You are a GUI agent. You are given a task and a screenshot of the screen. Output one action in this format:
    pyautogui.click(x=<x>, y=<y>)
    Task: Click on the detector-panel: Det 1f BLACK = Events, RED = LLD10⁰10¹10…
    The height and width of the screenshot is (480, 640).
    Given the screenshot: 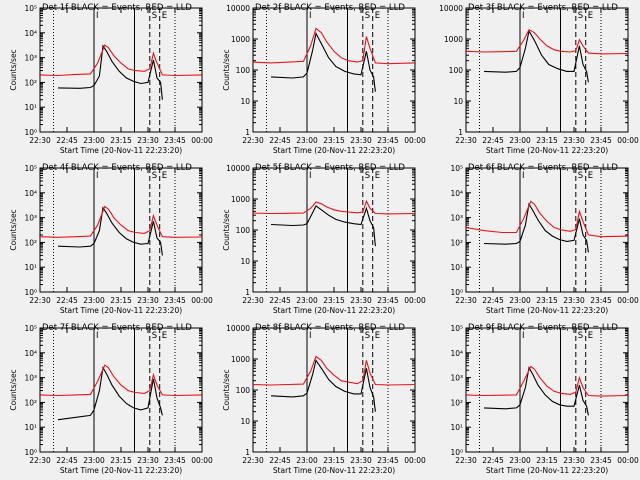 What is the action you would take?
    pyautogui.click(x=111, y=79)
    